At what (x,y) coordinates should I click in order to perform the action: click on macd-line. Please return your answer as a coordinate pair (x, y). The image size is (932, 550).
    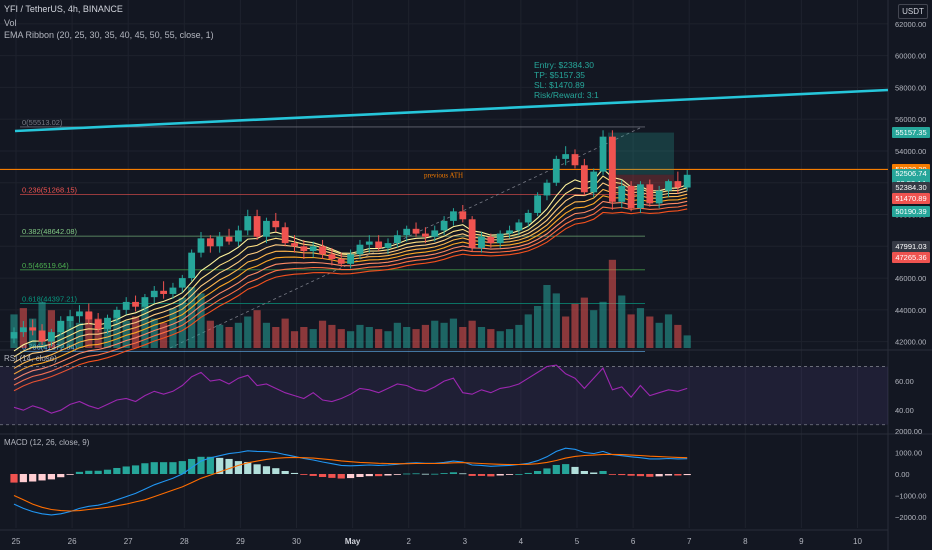
    Looking at the image, I should click on (350, 481).